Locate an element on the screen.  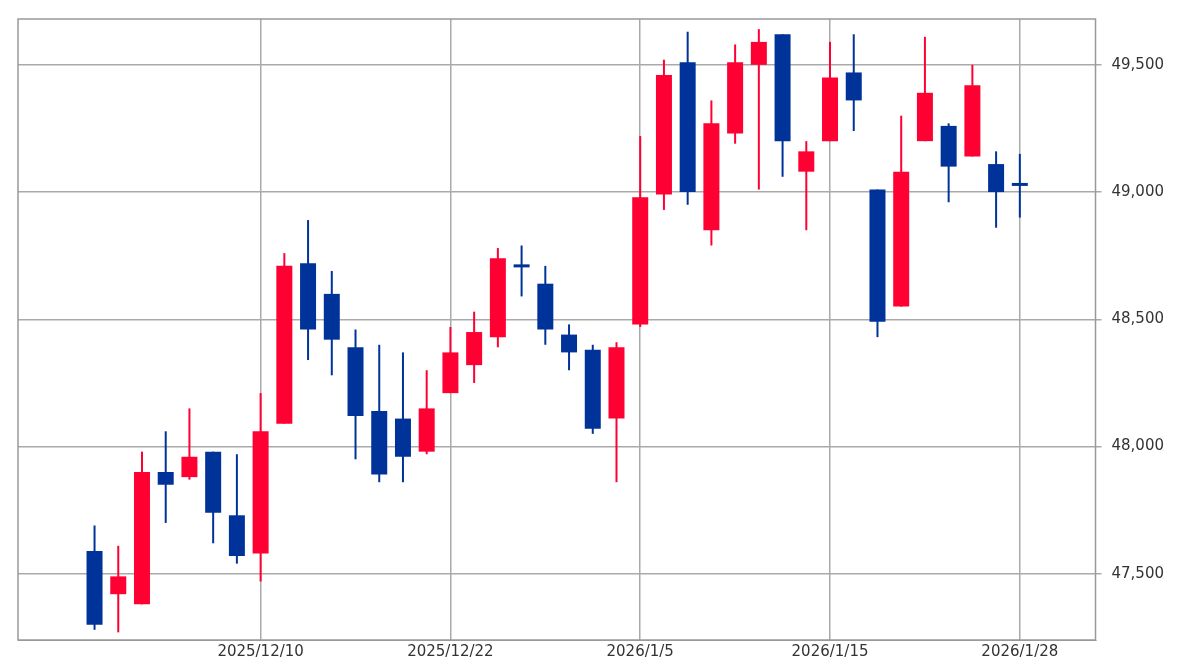
y-tick-label: 49,500 is located at coordinates (1138, 63).